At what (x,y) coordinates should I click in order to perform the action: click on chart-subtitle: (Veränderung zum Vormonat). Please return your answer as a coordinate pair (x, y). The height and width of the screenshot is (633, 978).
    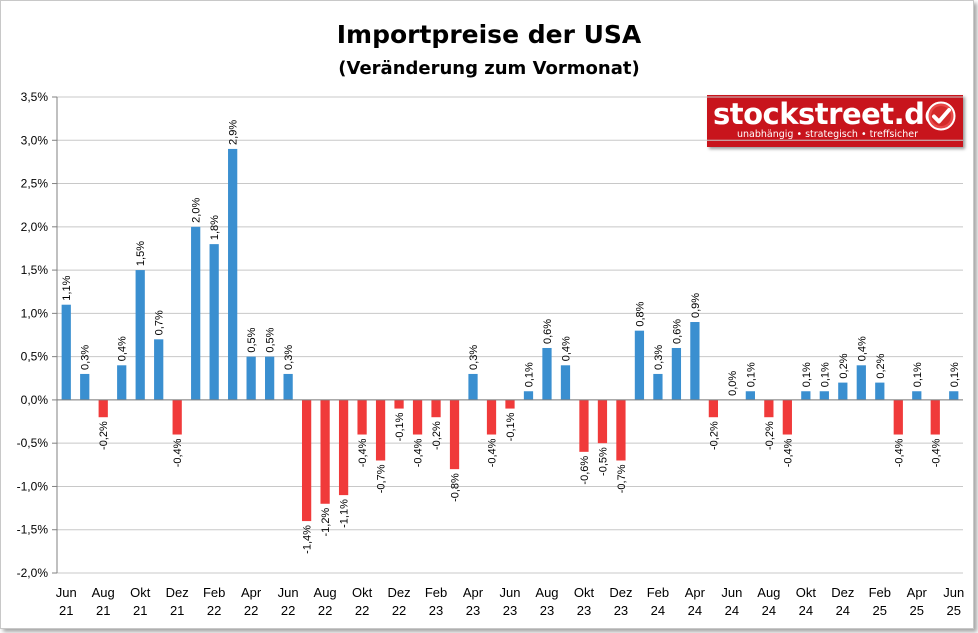
    Looking at the image, I should click on (489, 68).